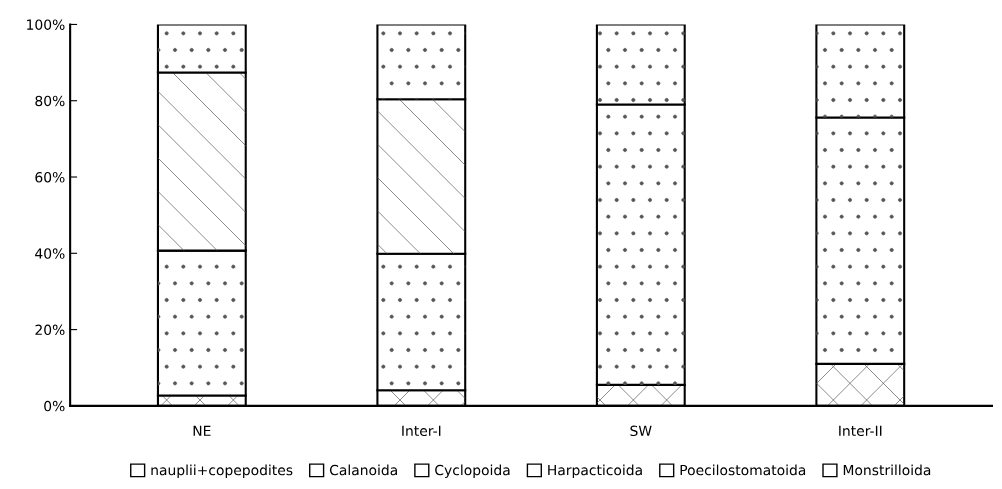  What do you see at coordinates (54, 406) in the screenshot?
I see `y-tick-label: 0%` at bounding box center [54, 406].